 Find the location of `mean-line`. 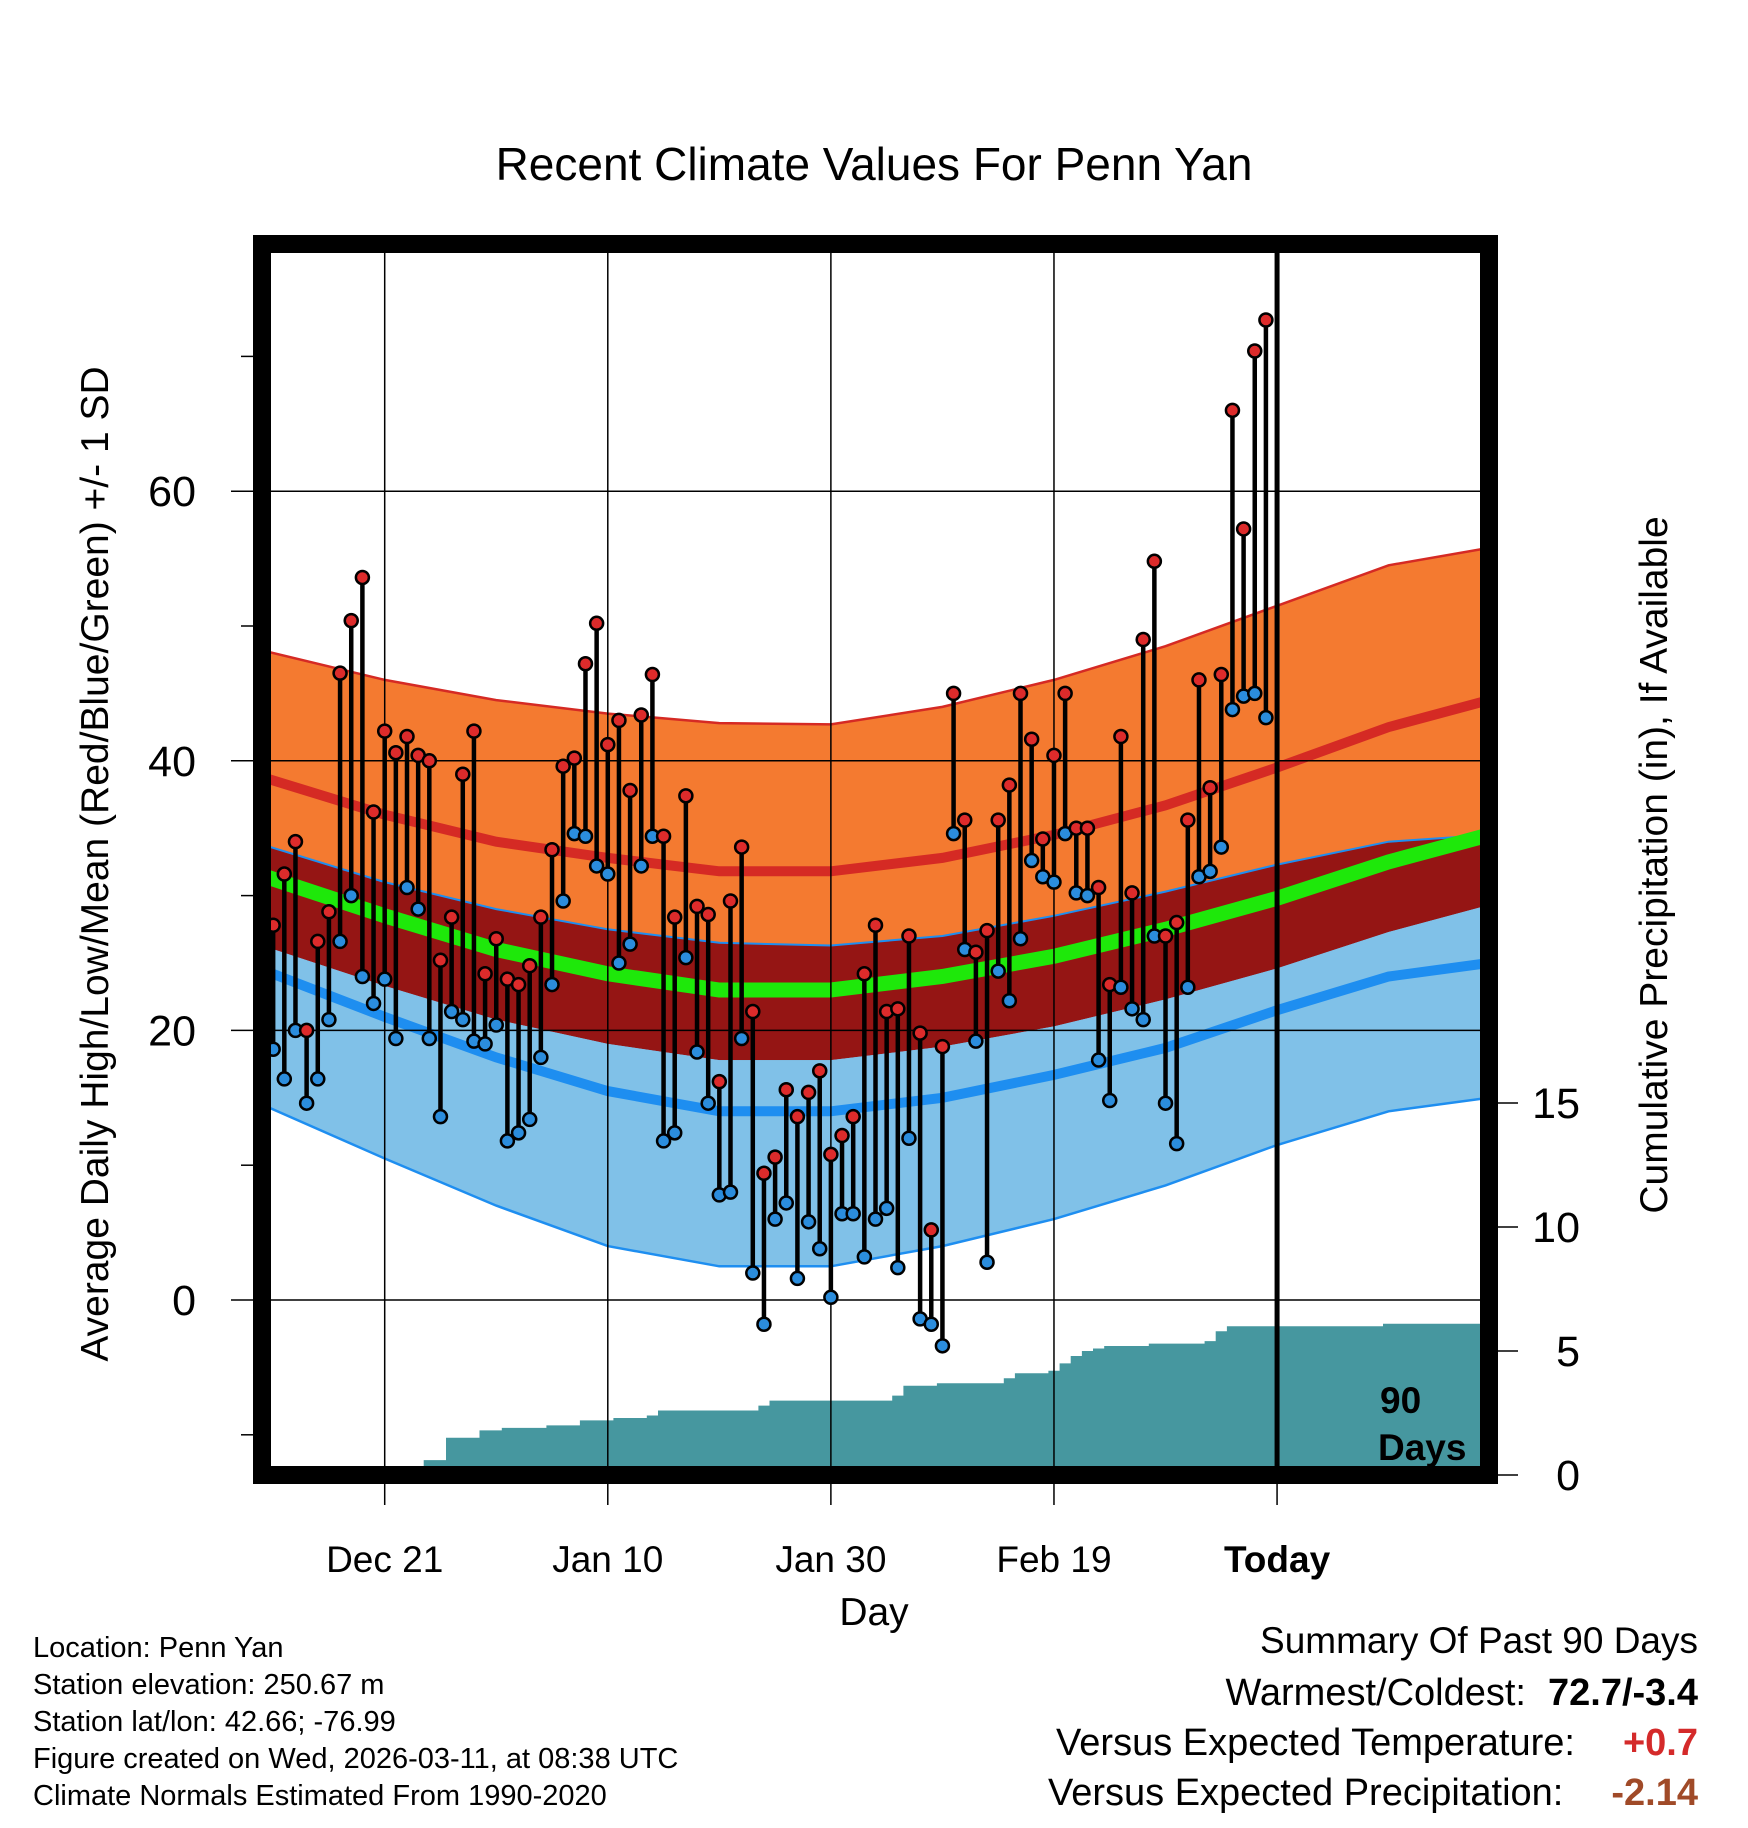

mean-line is located at coordinates (875, 912).